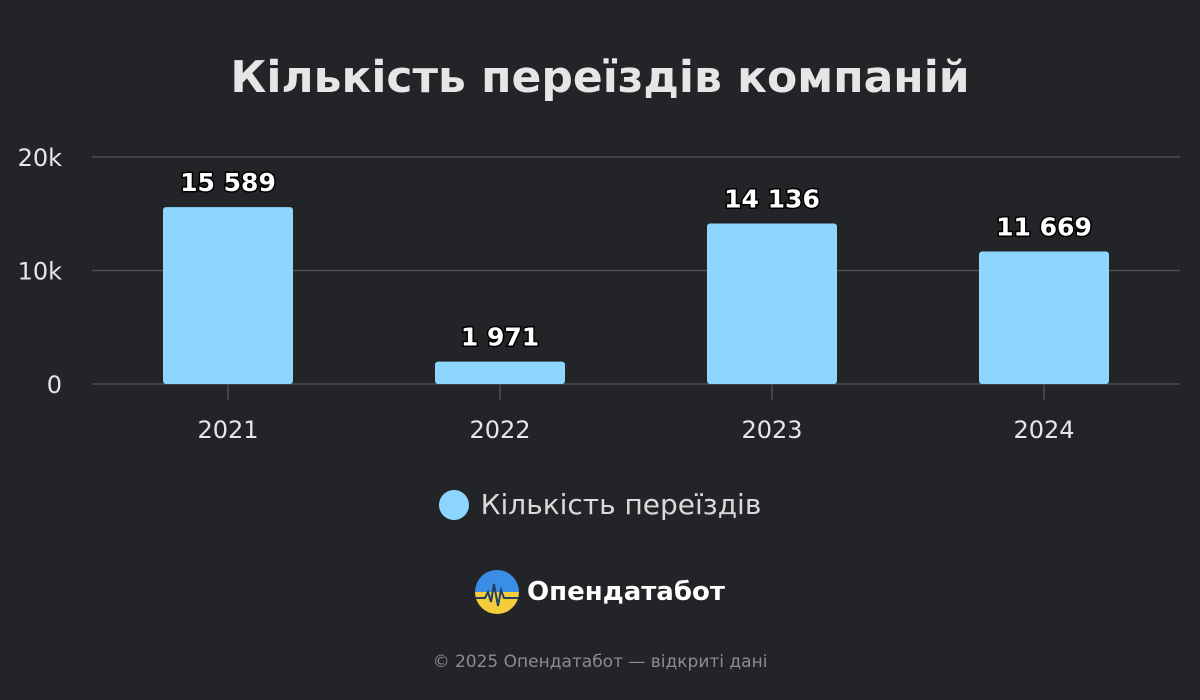 This screenshot has height=700, width=1200. I want to click on brand-name: Опендатабот, so click(626, 592).